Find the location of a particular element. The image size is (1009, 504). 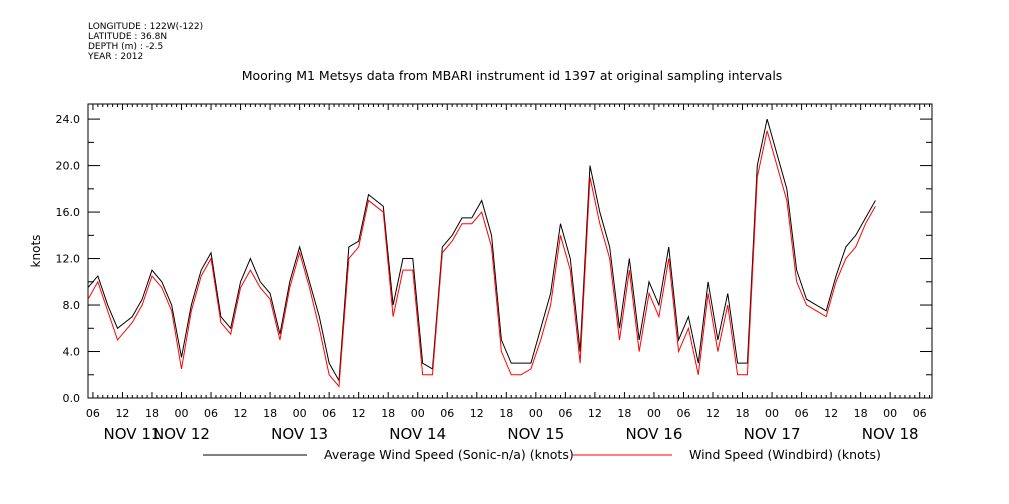

longitude-label: LONGITUDE : 122W(-122) is located at coordinates (145, 27).